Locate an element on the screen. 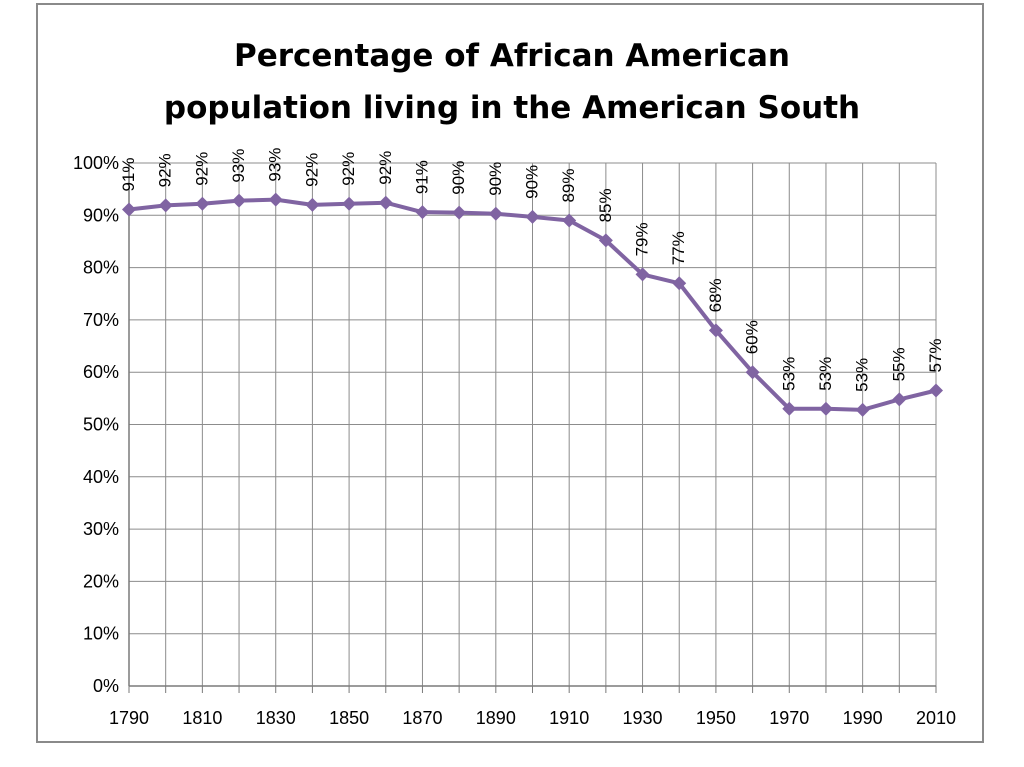 Image resolution: width=1024 pixels, height=767 pixels. y-tick-label: 0% is located at coordinates (106, 686).